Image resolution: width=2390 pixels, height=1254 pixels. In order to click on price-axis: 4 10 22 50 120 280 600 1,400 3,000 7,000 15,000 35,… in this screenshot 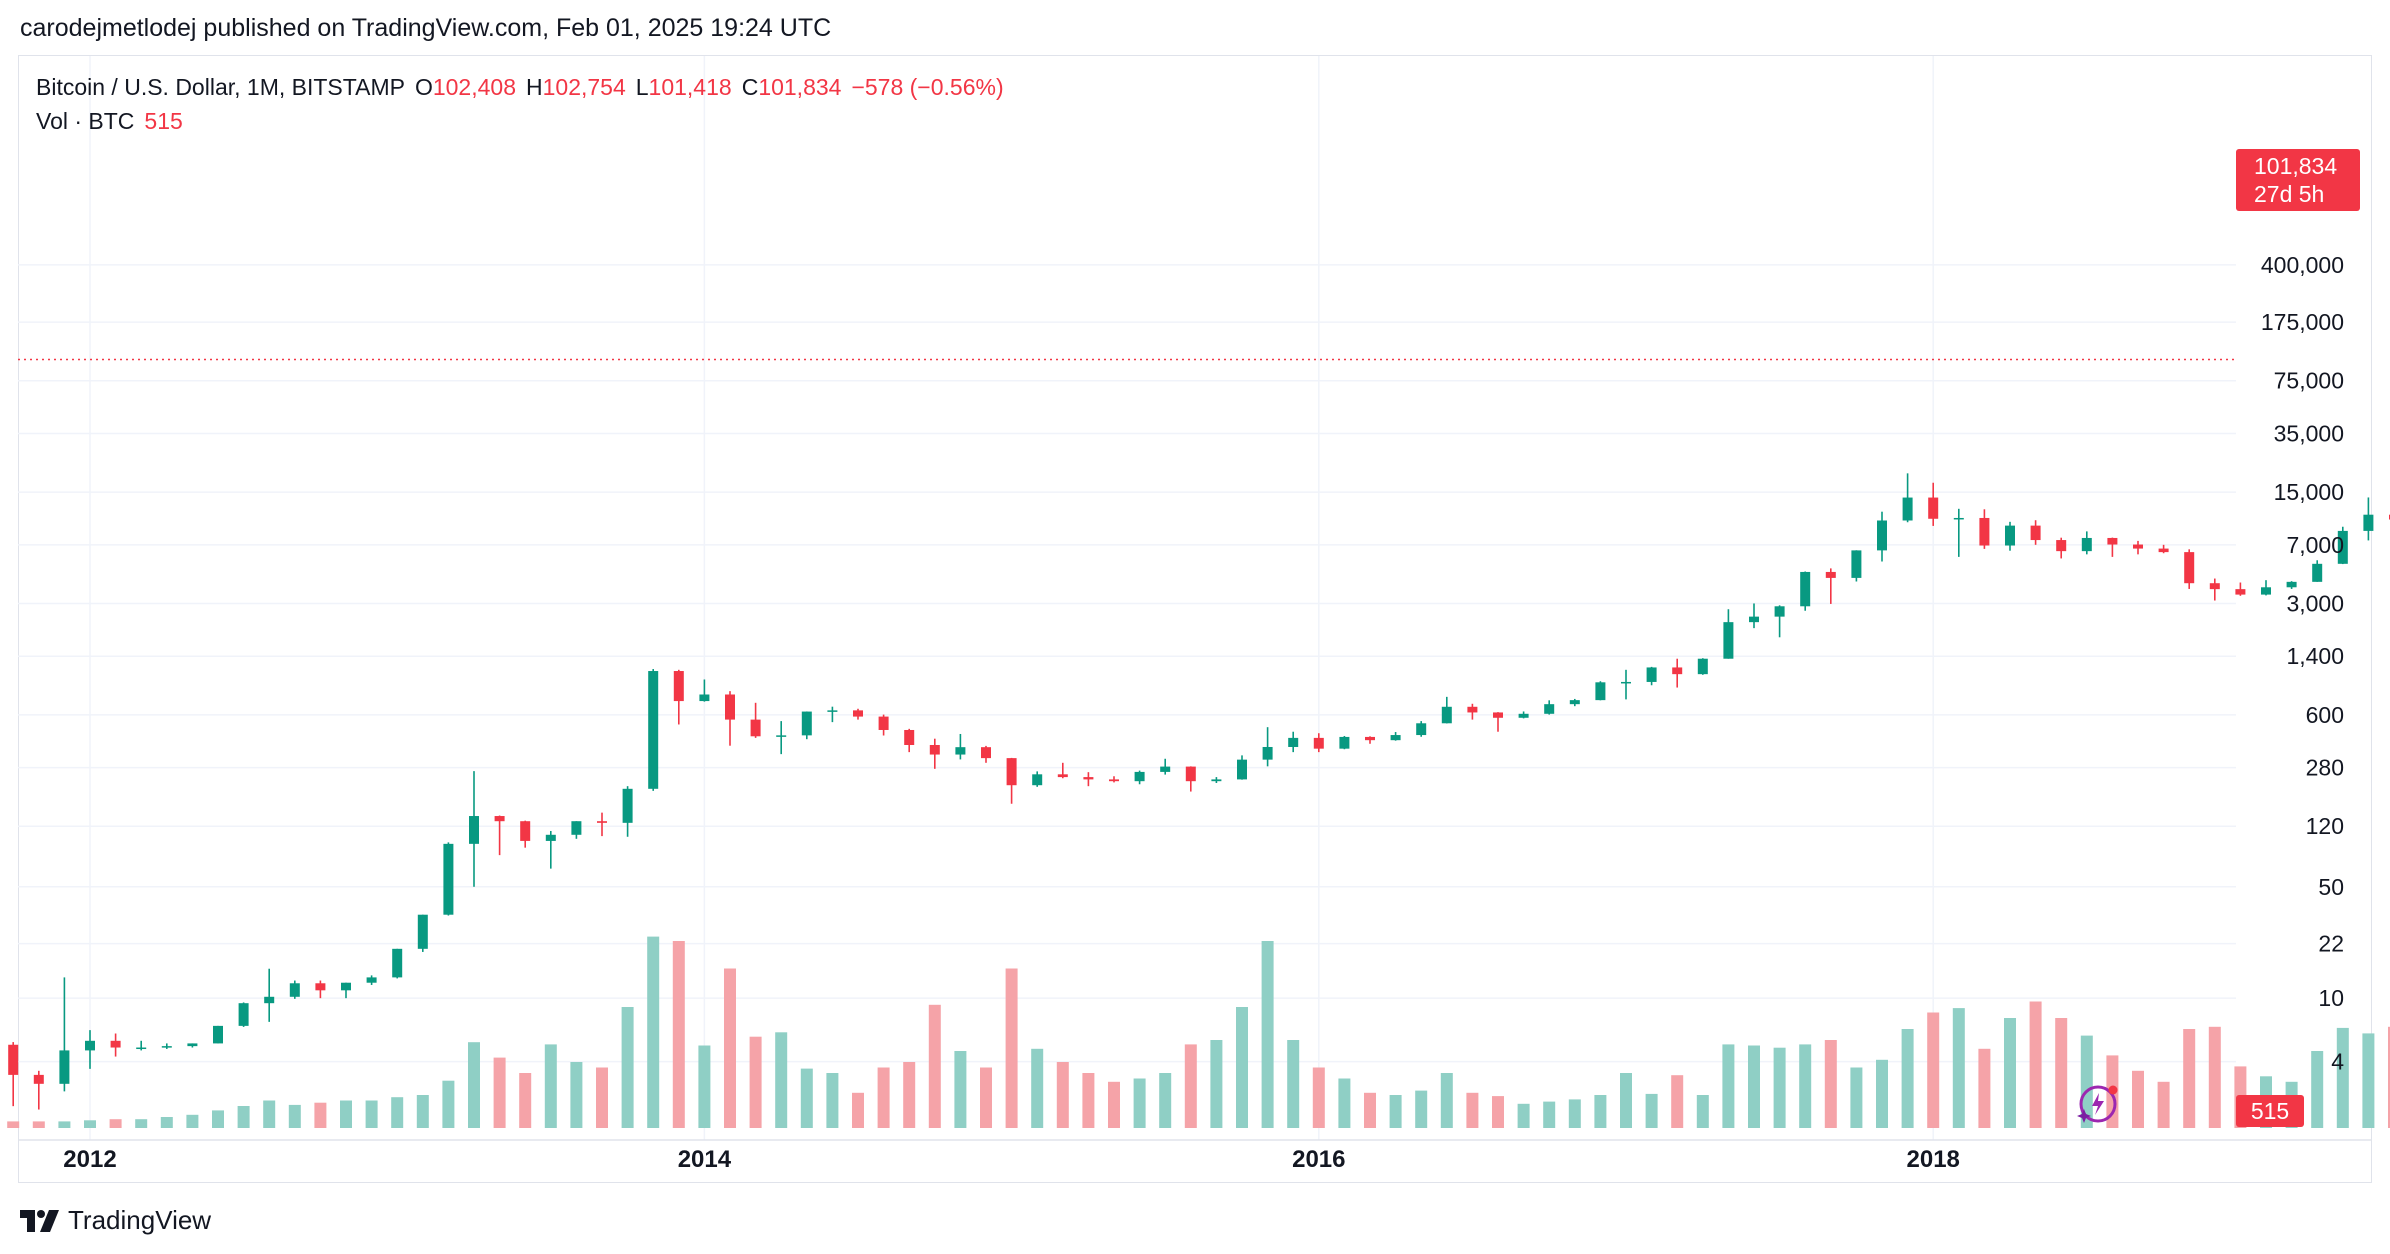, I will do `click(2302, 663)`.